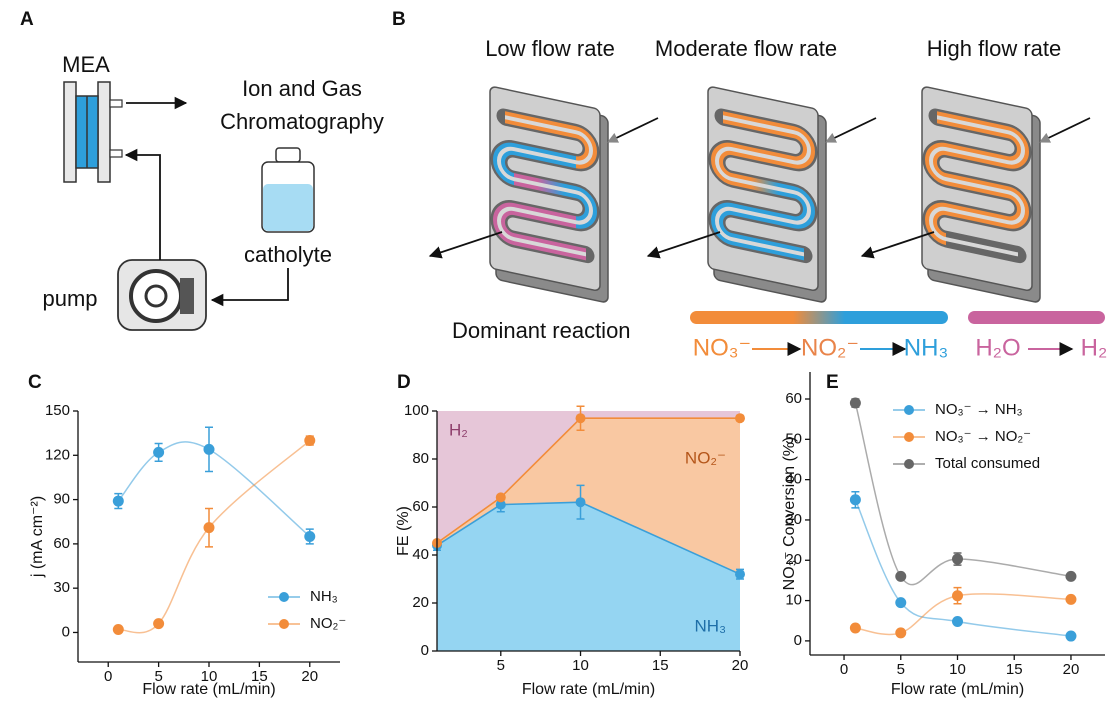 The height and width of the screenshot is (703, 1119). What do you see at coordinates (288, 254) in the screenshot?
I see `catholyte-label: catholyte` at bounding box center [288, 254].